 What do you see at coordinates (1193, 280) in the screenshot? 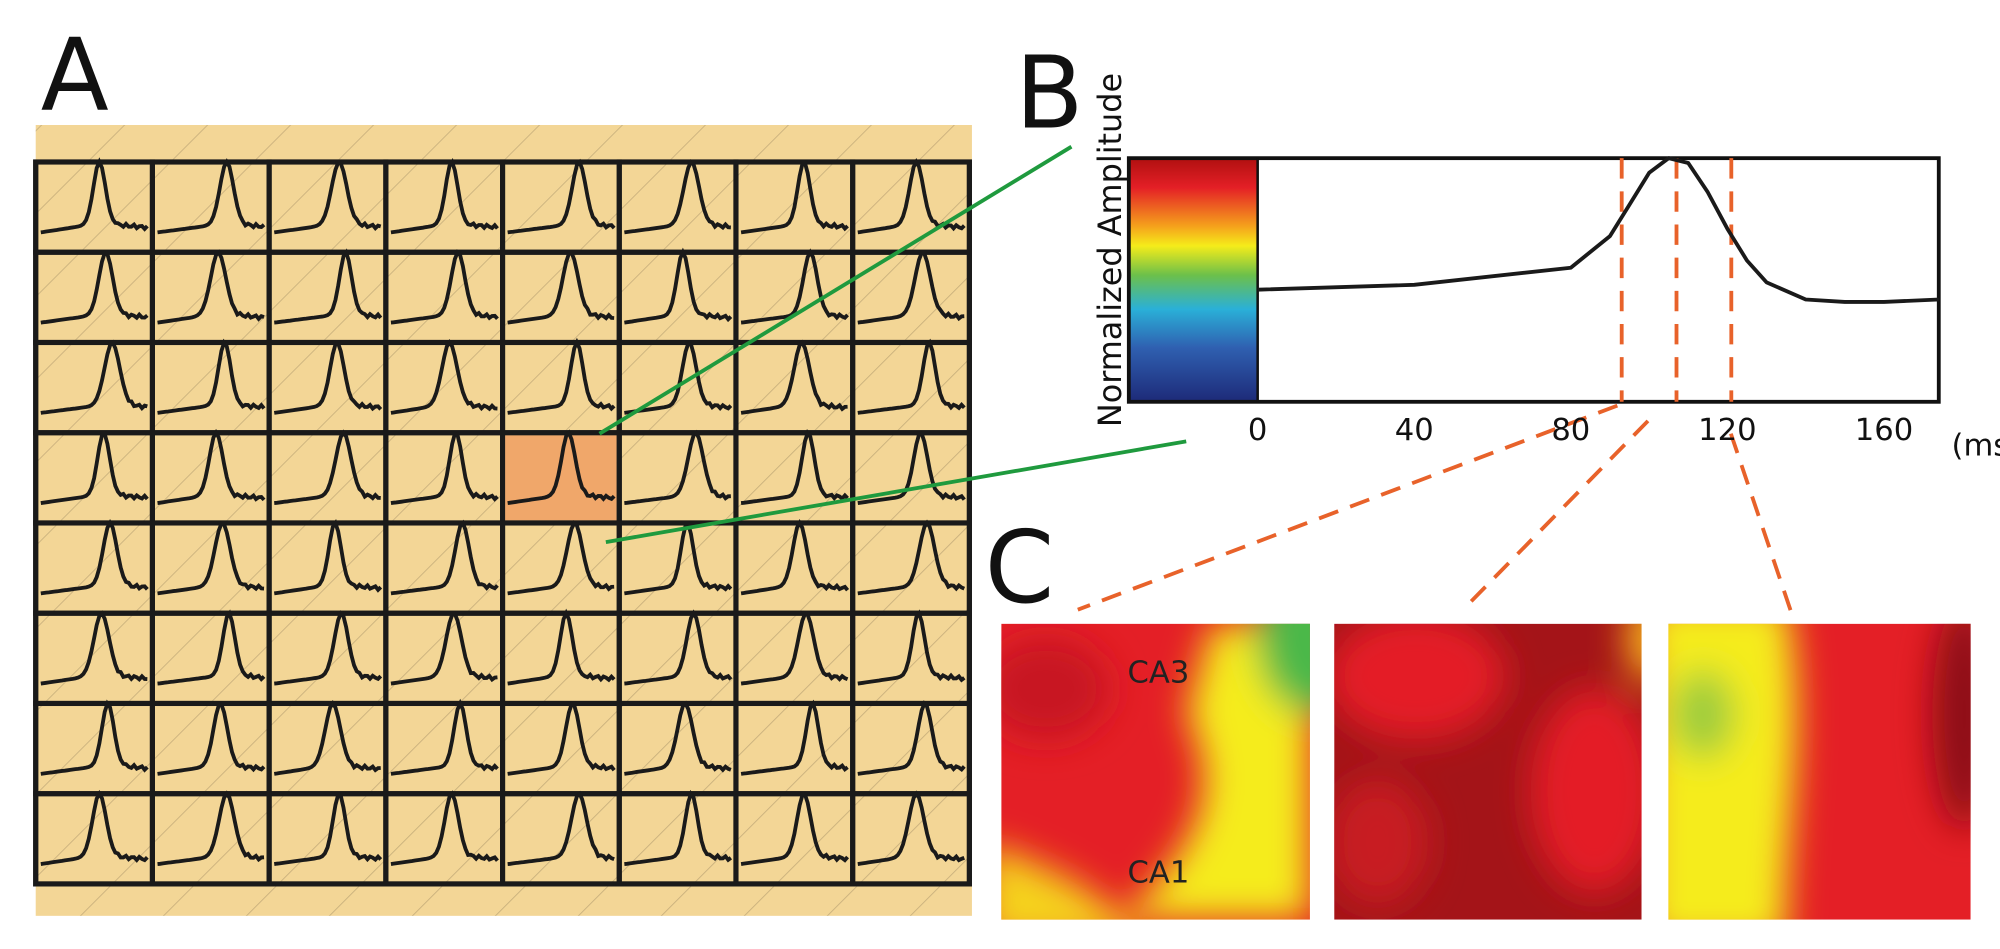
I see `colorbar` at bounding box center [1193, 280].